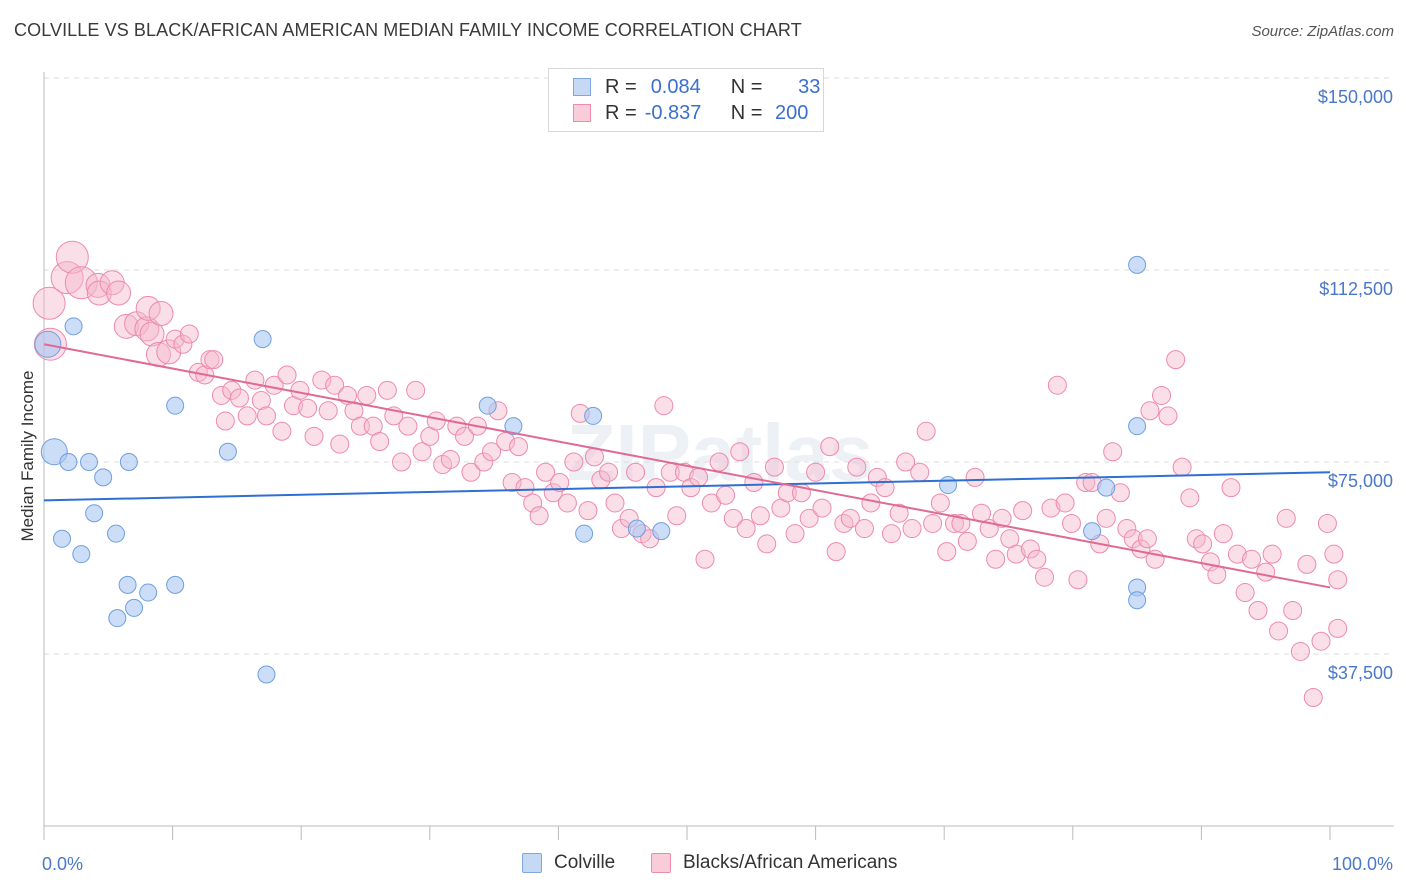 The image size is (1406, 892). Describe the element at coordinates (661, 863) in the screenshot. I see `black-legend-swatch` at that location.